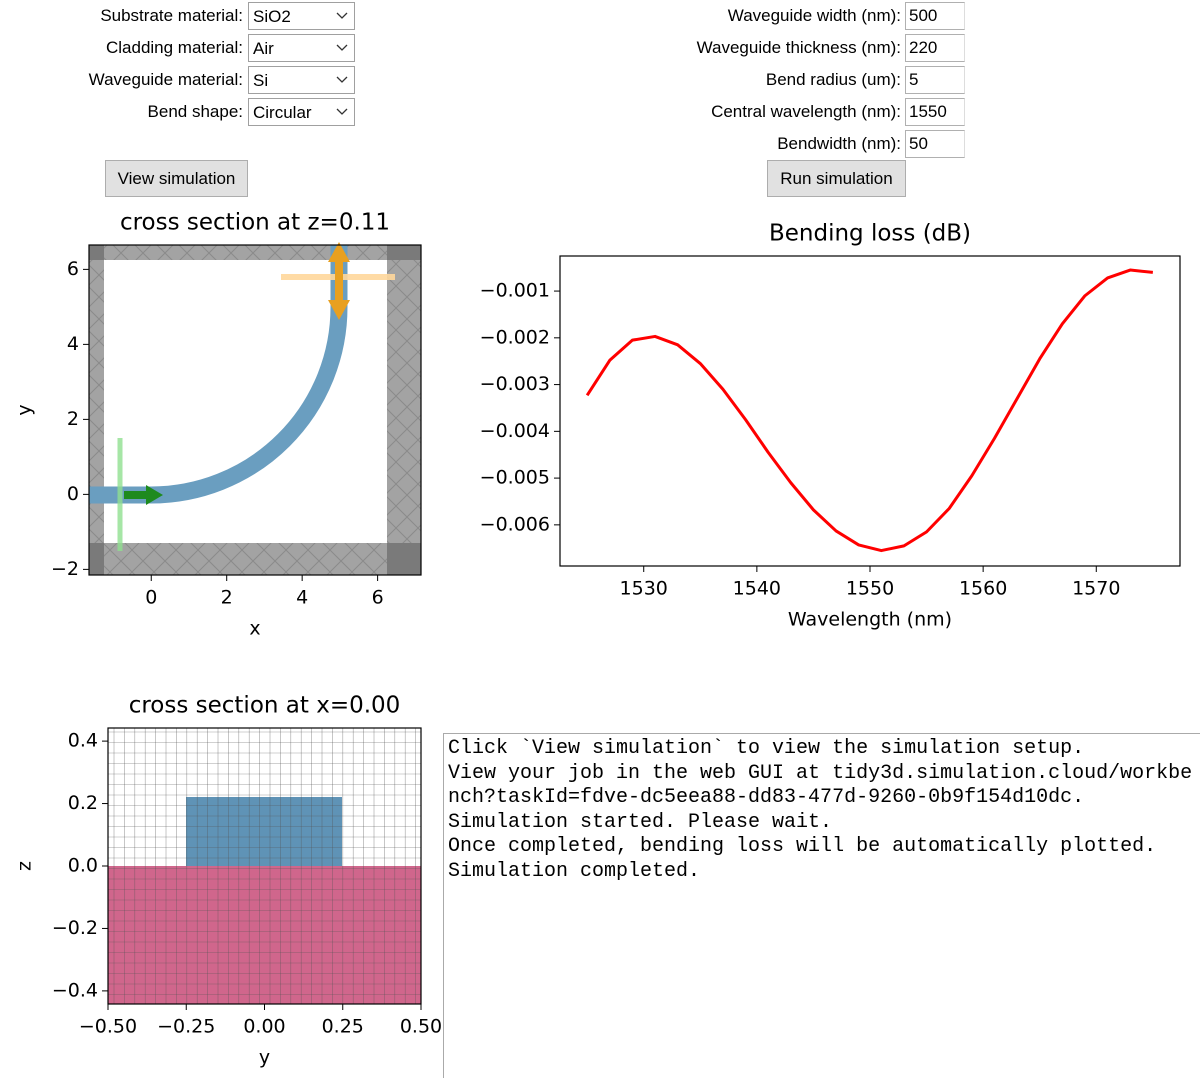 This screenshot has height=1078, width=1200. What do you see at coordinates (515, 478) in the screenshot?
I see `y-tick-label: −0.005` at bounding box center [515, 478].